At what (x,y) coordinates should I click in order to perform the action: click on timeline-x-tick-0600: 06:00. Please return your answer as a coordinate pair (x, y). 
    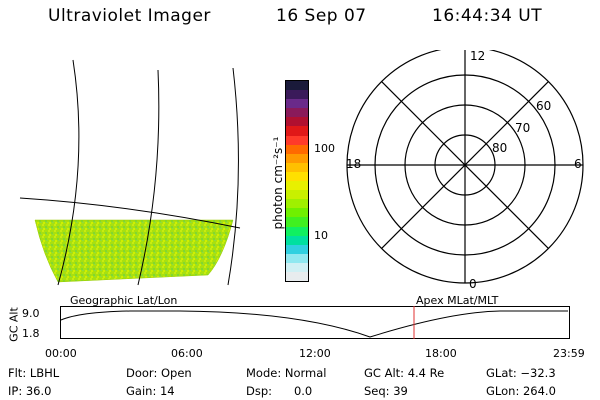
    Looking at the image, I should click on (187, 353).